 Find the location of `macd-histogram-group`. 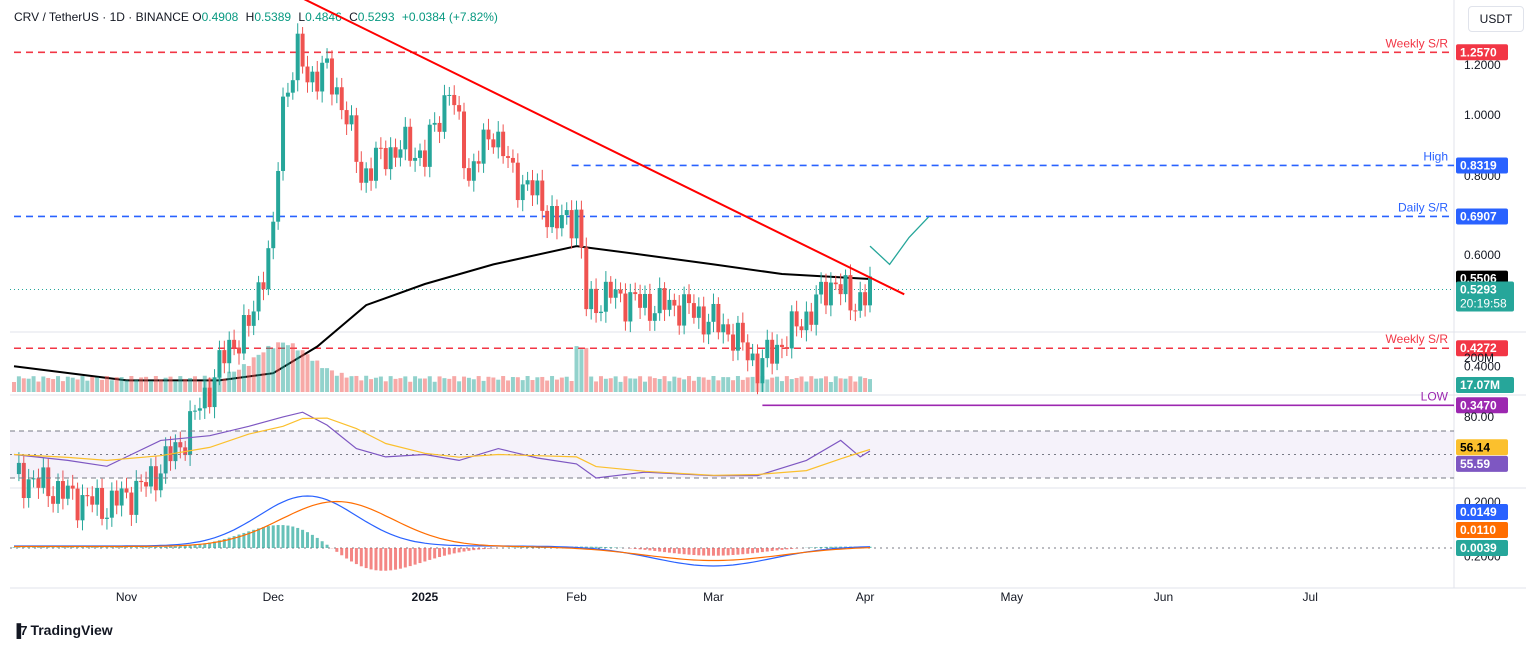

macd-histogram-group is located at coordinates (442, 548).